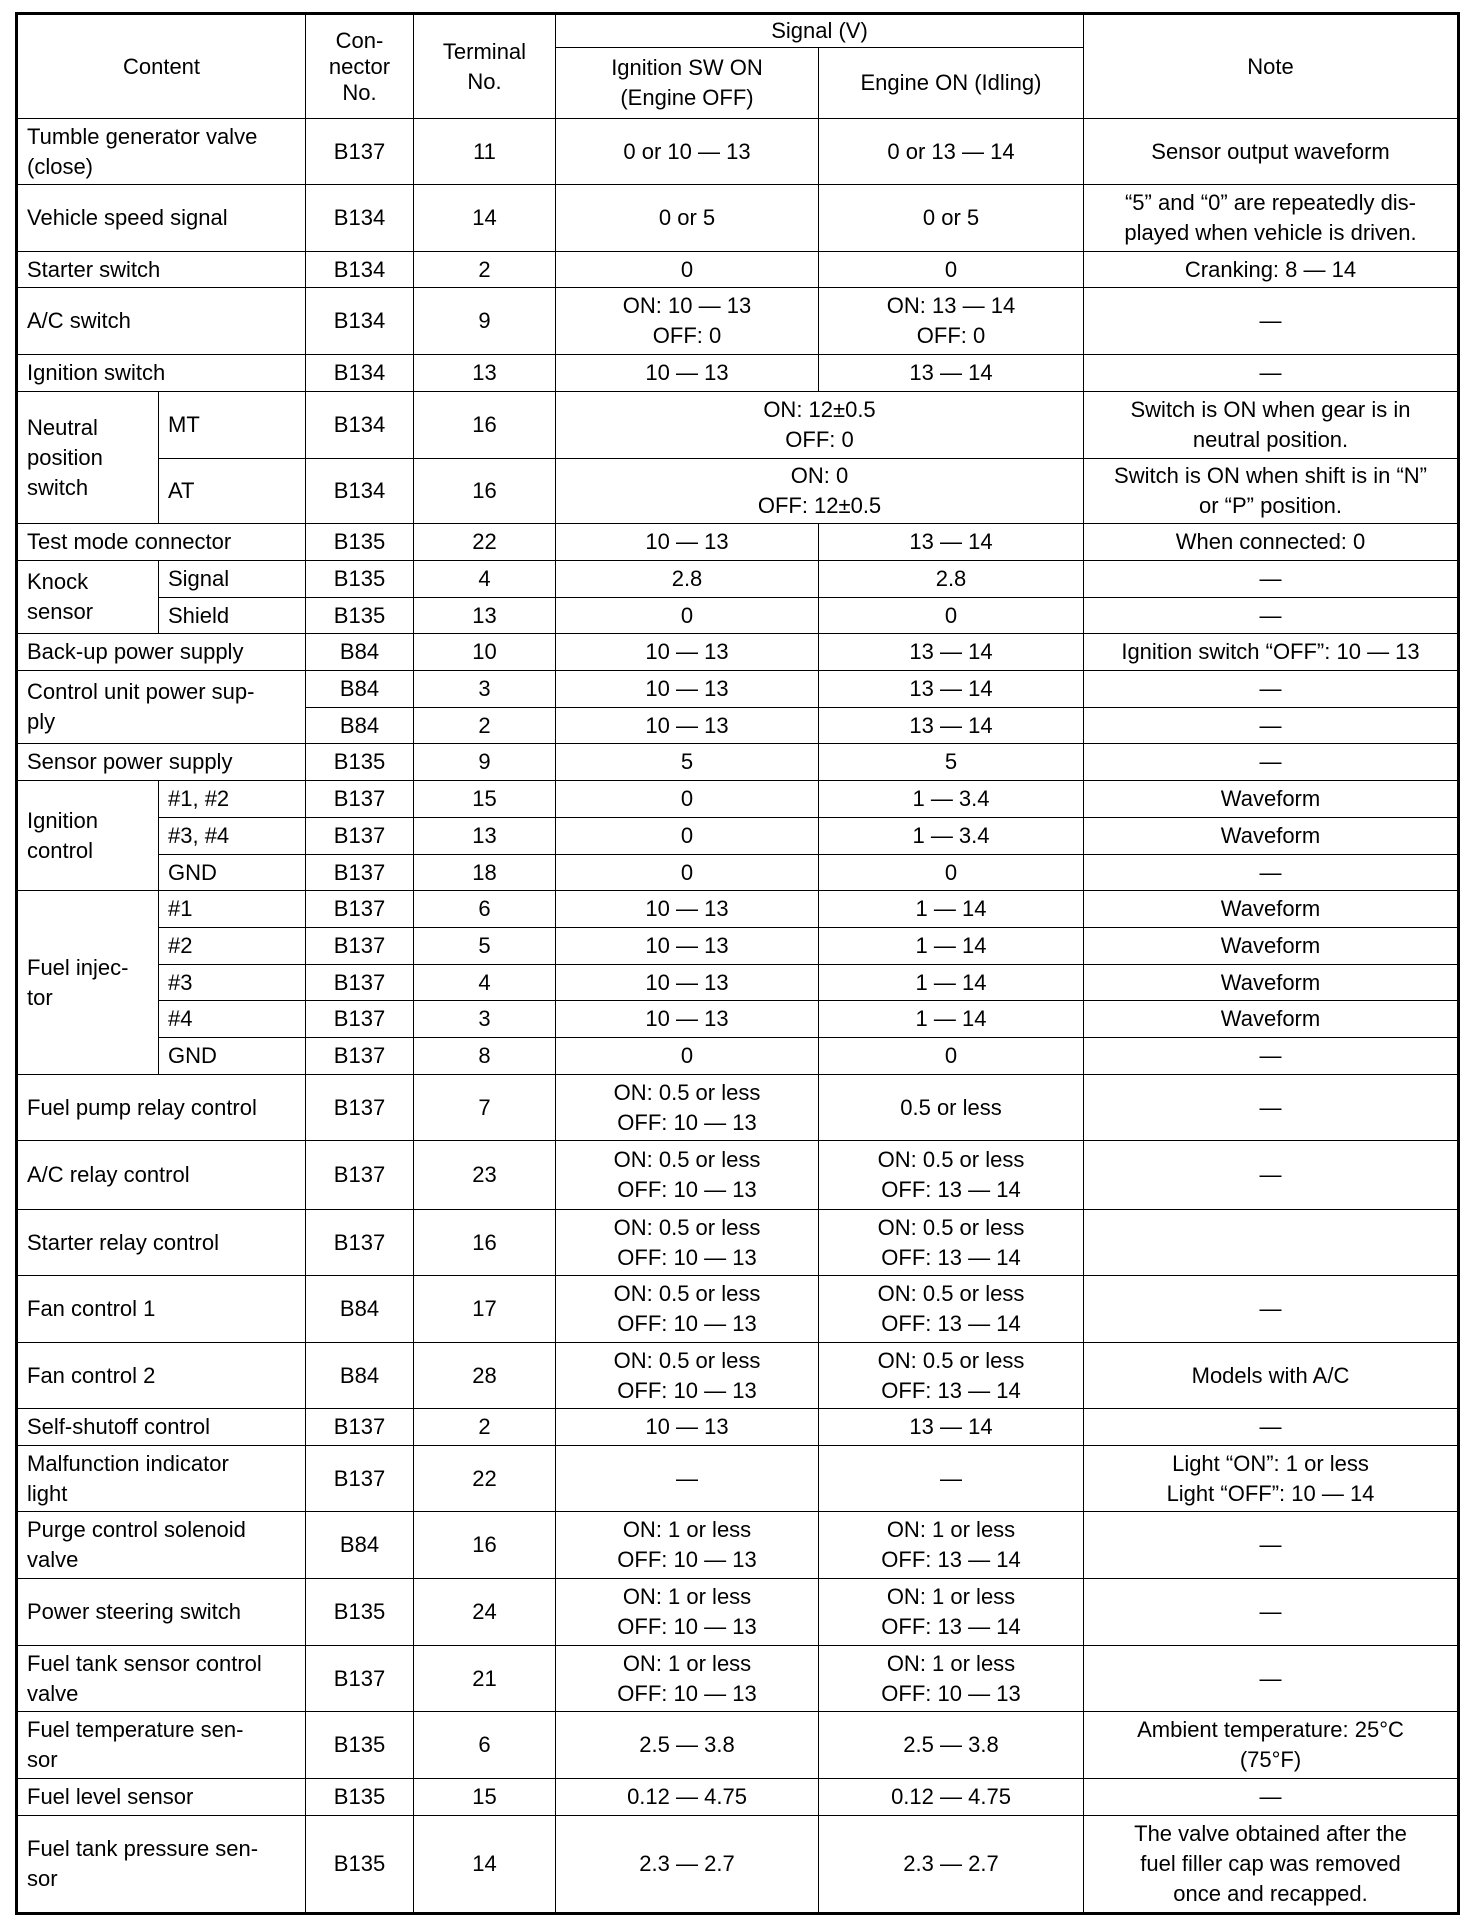 The height and width of the screenshot is (1920, 1472). What do you see at coordinates (484, 1309) in the screenshot?
I see `terminal-cell: 17` at bounding box center [484, 1309].